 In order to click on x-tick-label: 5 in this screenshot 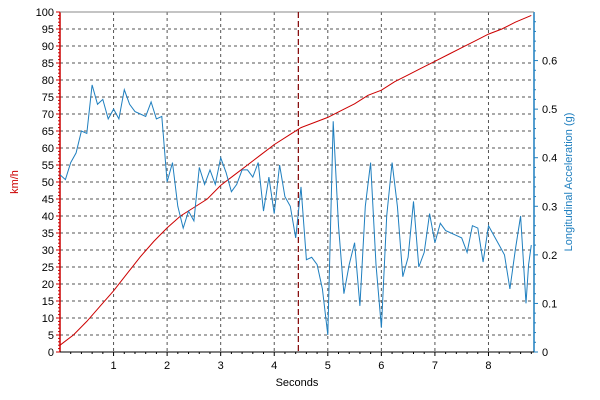, I will do `click(328, 366)`.